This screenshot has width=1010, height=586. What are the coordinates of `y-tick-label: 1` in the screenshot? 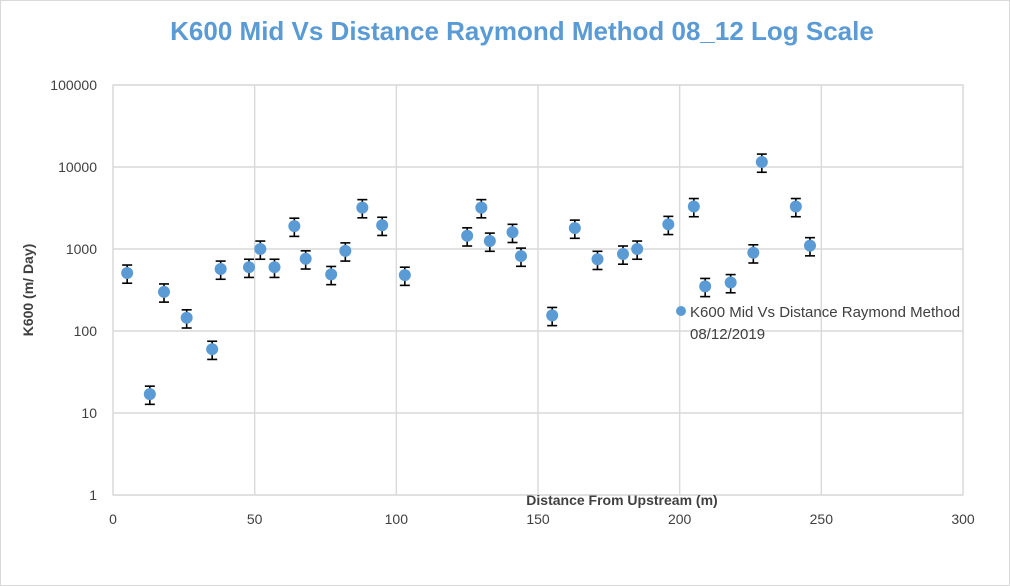 It's located at (93, 495).